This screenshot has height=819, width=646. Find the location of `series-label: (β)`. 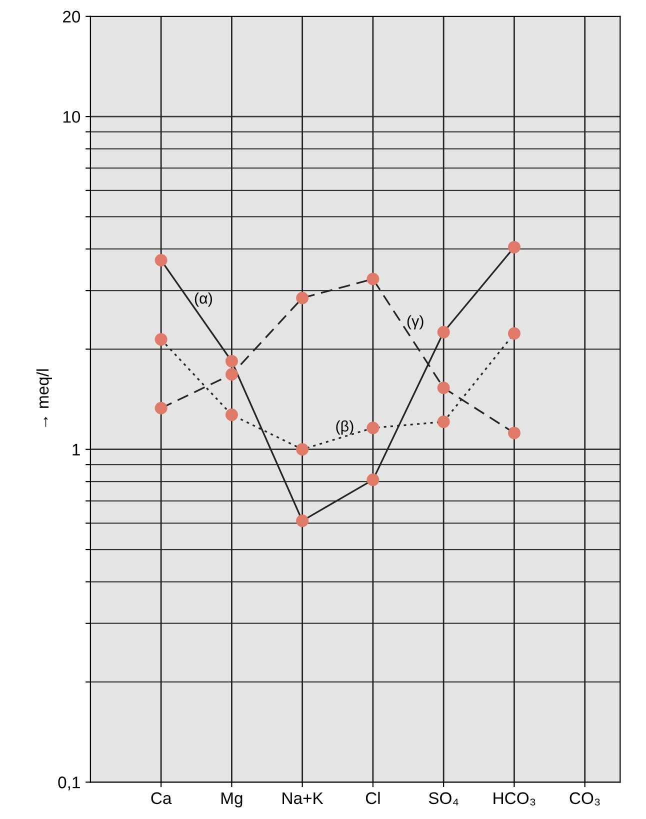

series-label: (β) is located at coordinates (345, 427).